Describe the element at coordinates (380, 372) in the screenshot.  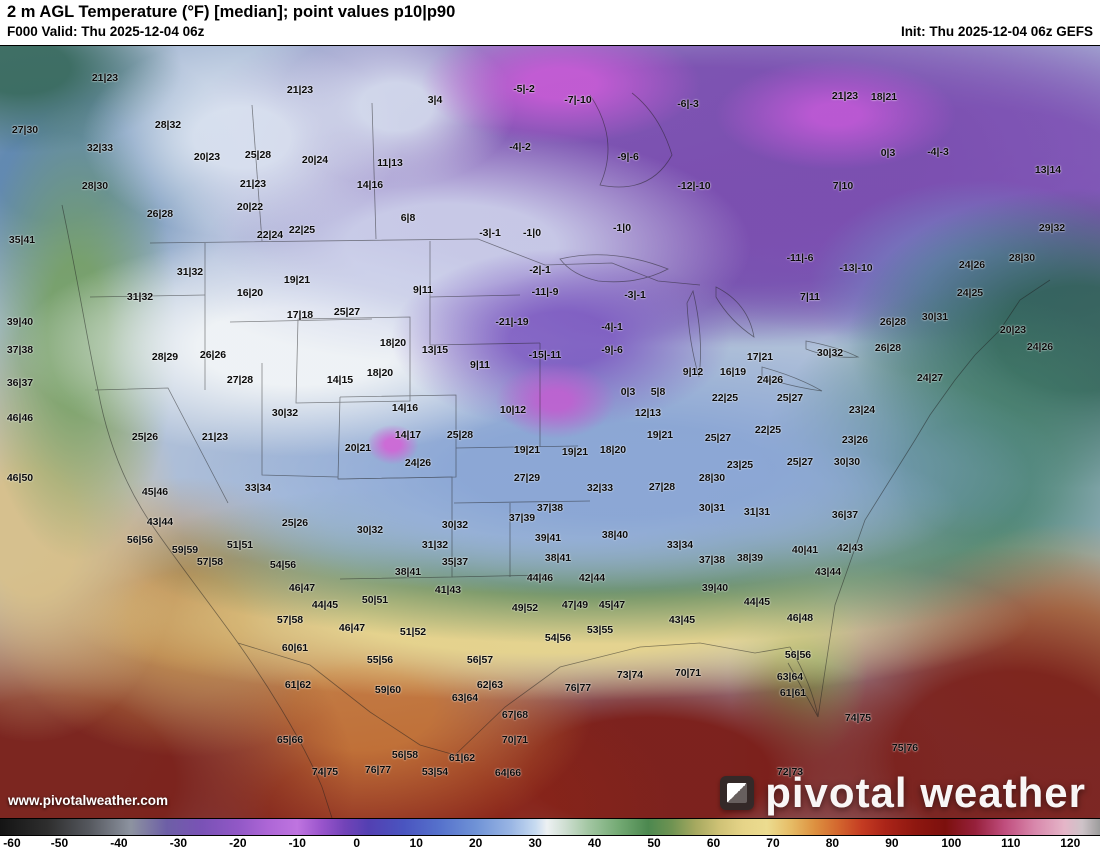
I see `point-value-label: 18|20` at that location.